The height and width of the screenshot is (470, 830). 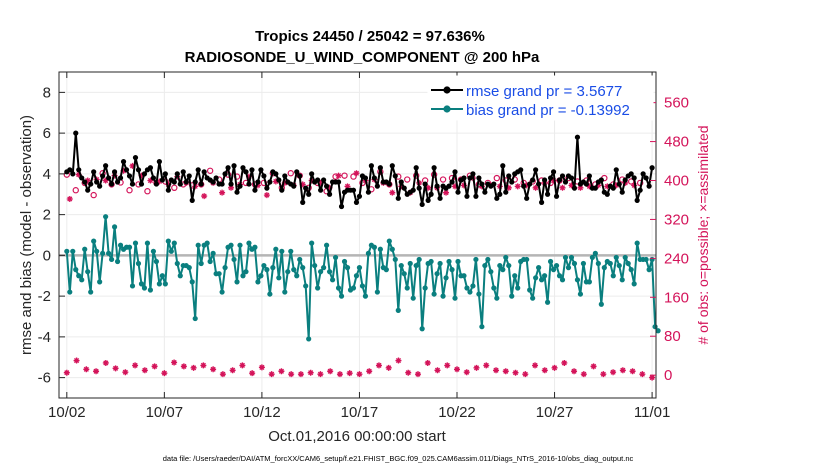 I want to click on left-y-axis-label: rmse and bias (model - observation), so click(x=26, y=235).